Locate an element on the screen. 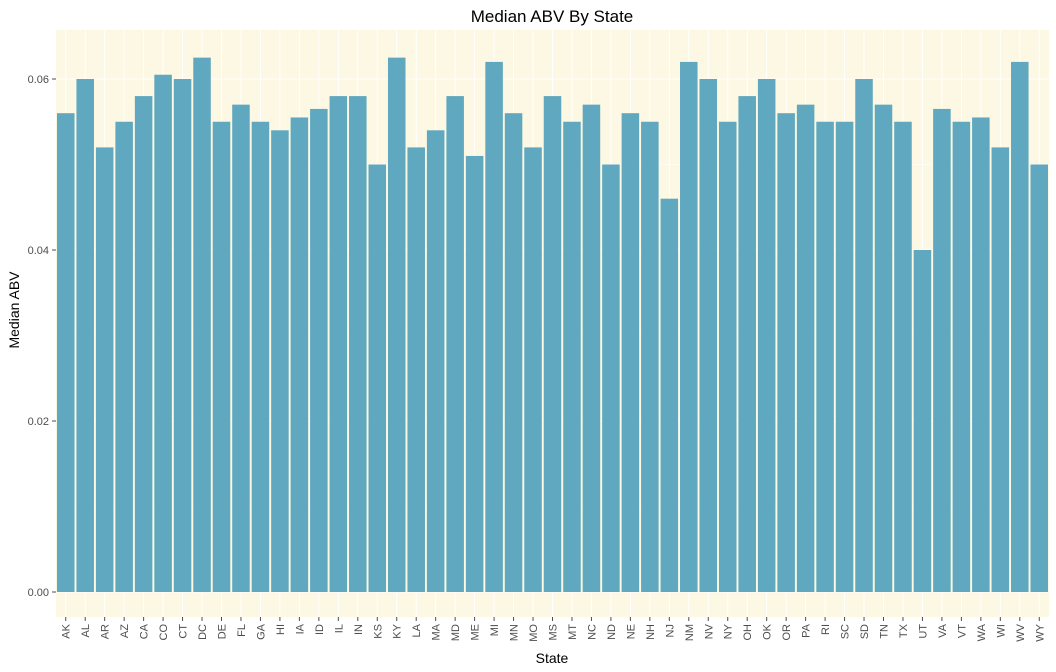 The image size is (1056, 672). bar-nv is located at coordinates (708, 335).